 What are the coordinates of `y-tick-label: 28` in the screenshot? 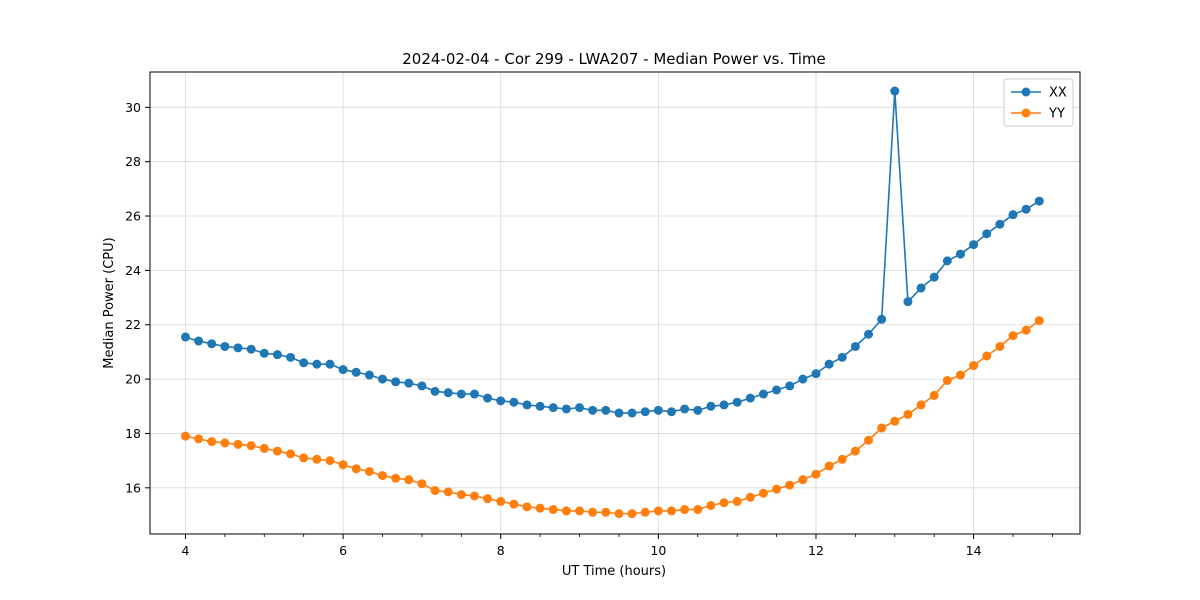 It's located at (133, 161).